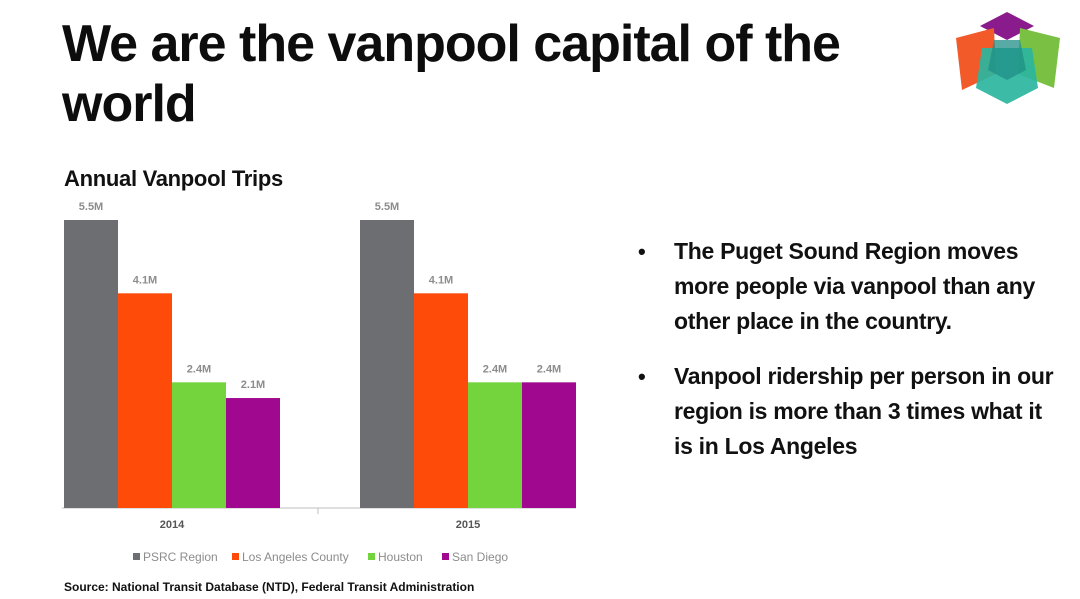 The width and height of the screenshot is (1080, 599). I want to click on logo-center-face, so click(1007, 60).